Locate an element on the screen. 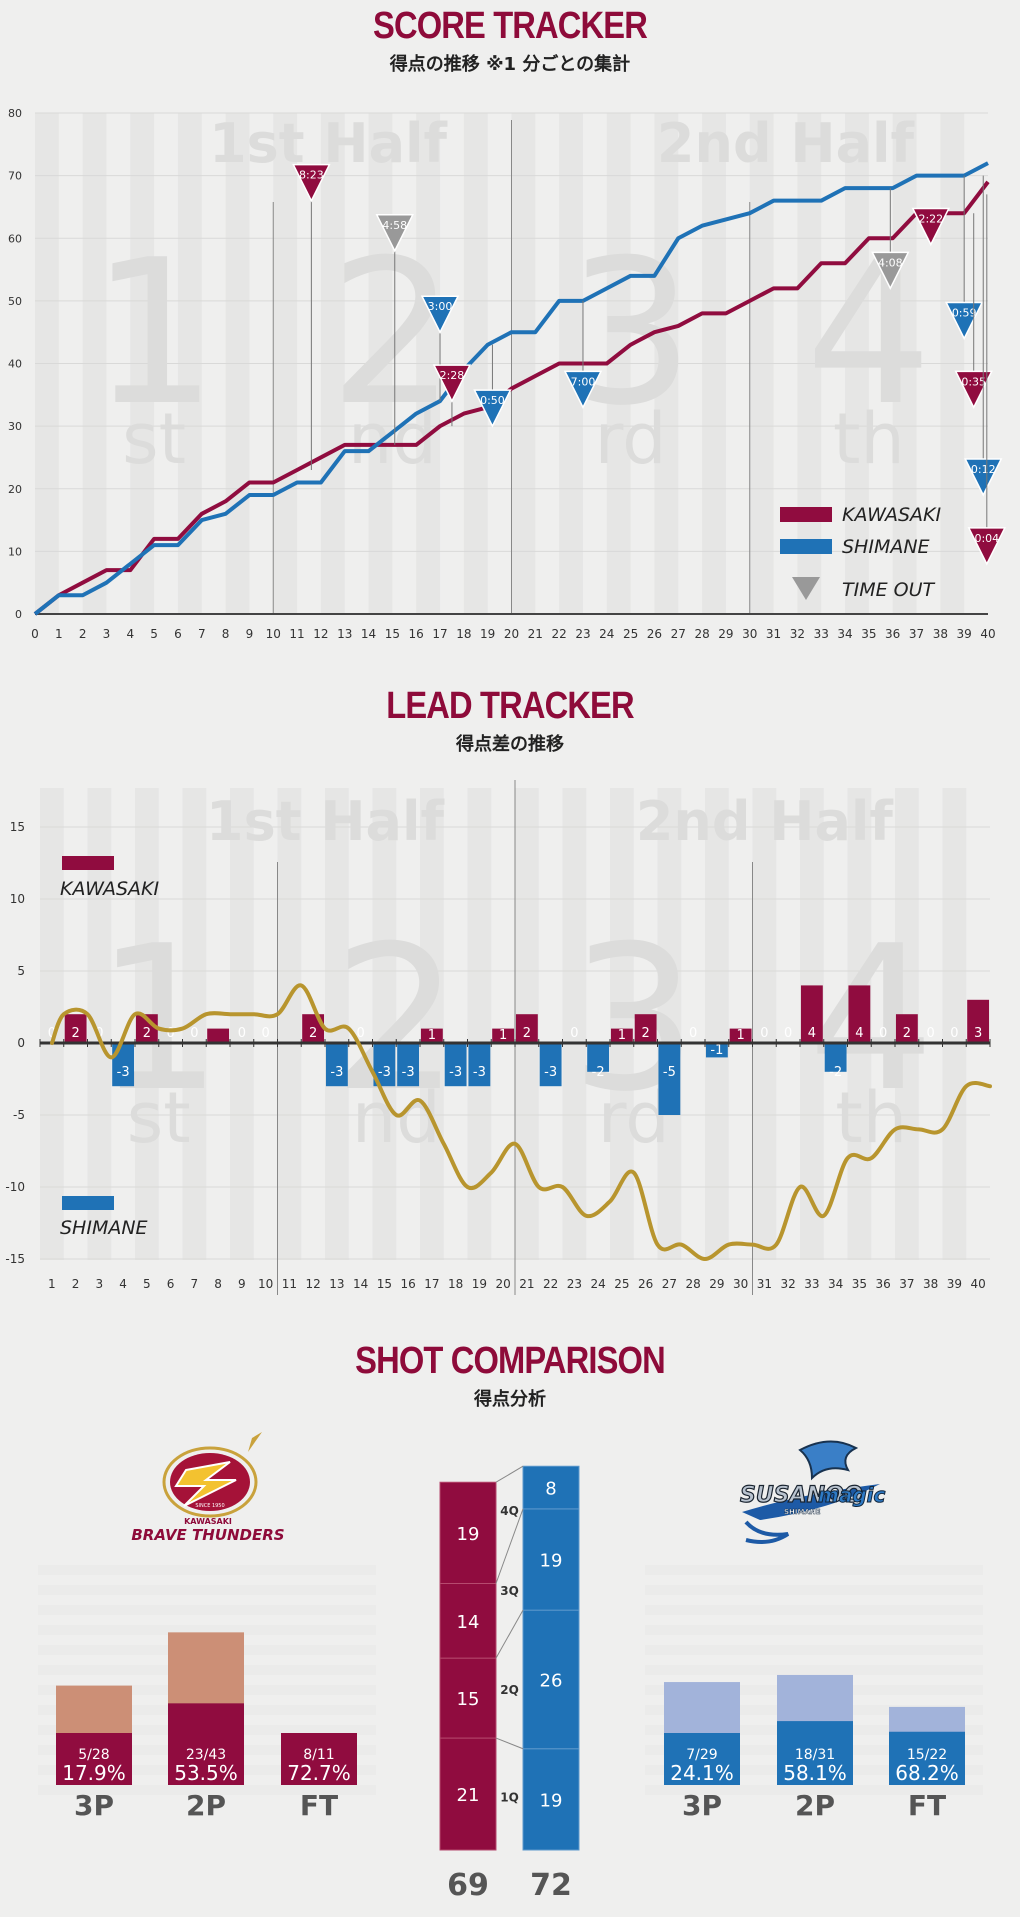 Image resolution: width=1020 pixels, height=1917 pixels. lead-x-tick: 23 is located at coordinates (574, 1284).